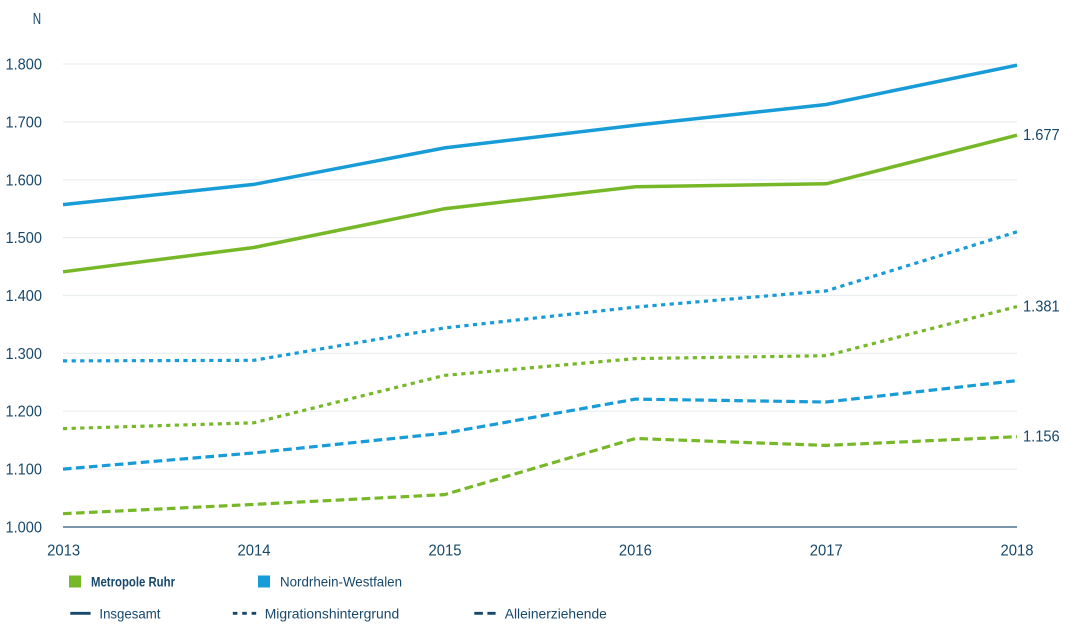 This screenshot has width=1080, height=632. What do you see at coordinates (254, 551) in the screenshot?
I see `svg-text: 2014` at bounding box center [254, 551].